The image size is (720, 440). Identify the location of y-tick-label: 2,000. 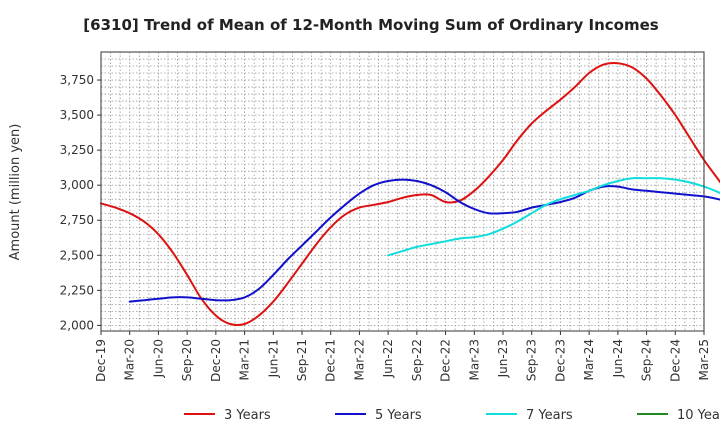
(77, 325).